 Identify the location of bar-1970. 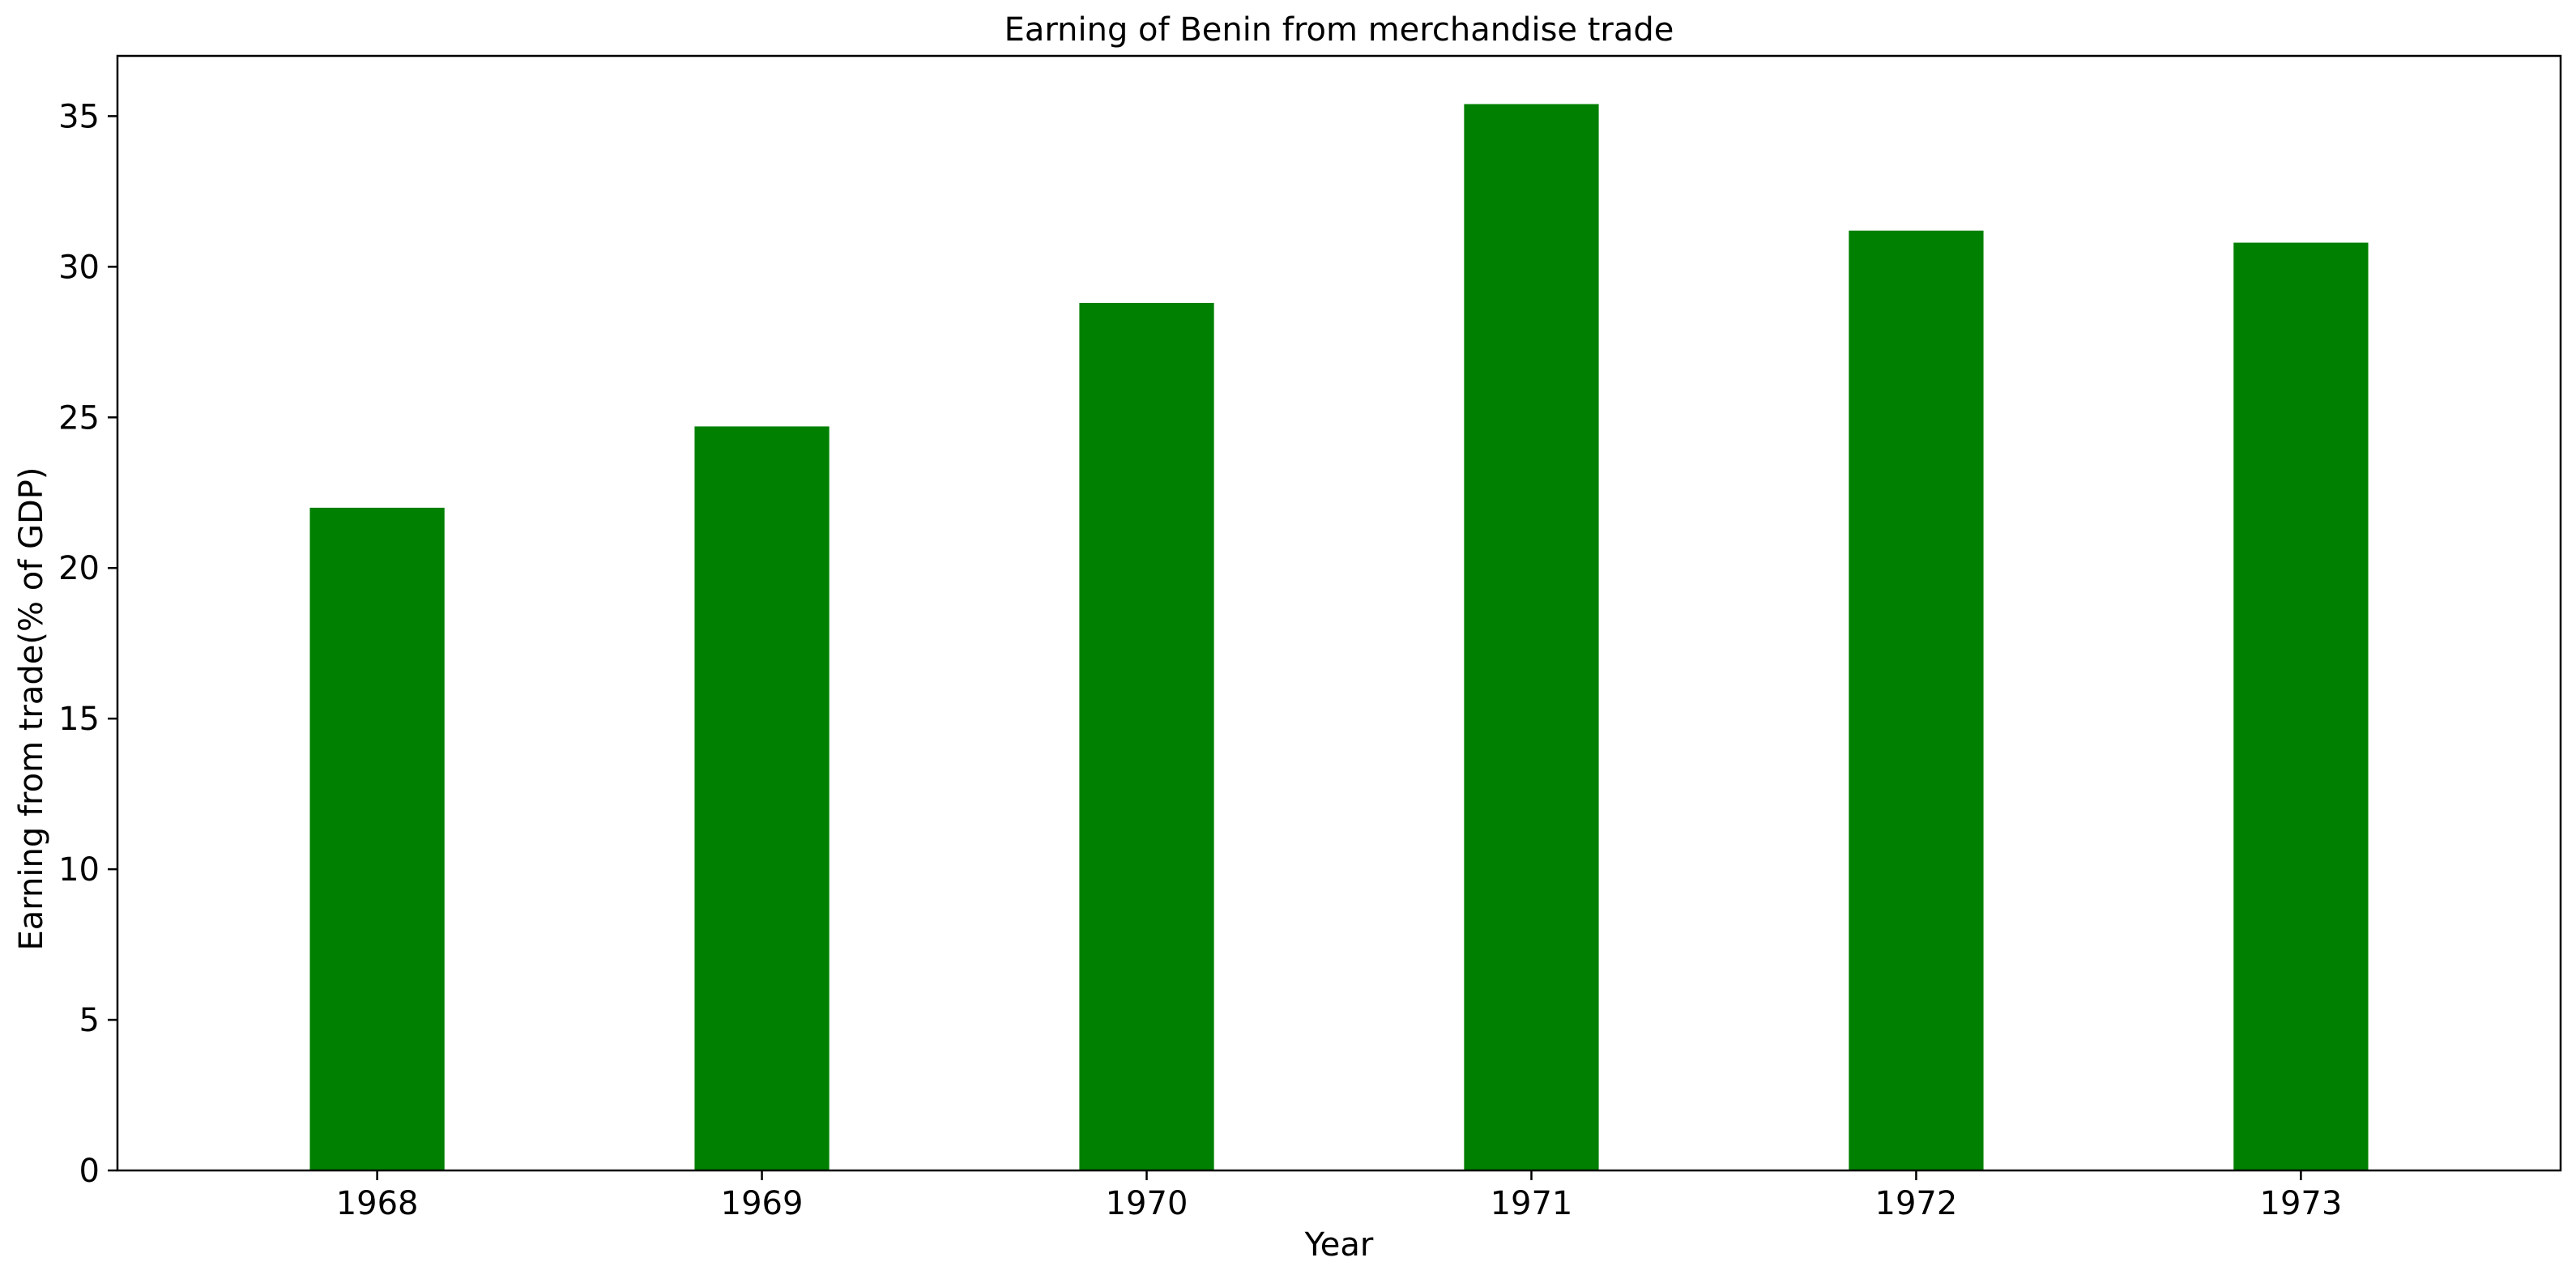
(1146, 736).